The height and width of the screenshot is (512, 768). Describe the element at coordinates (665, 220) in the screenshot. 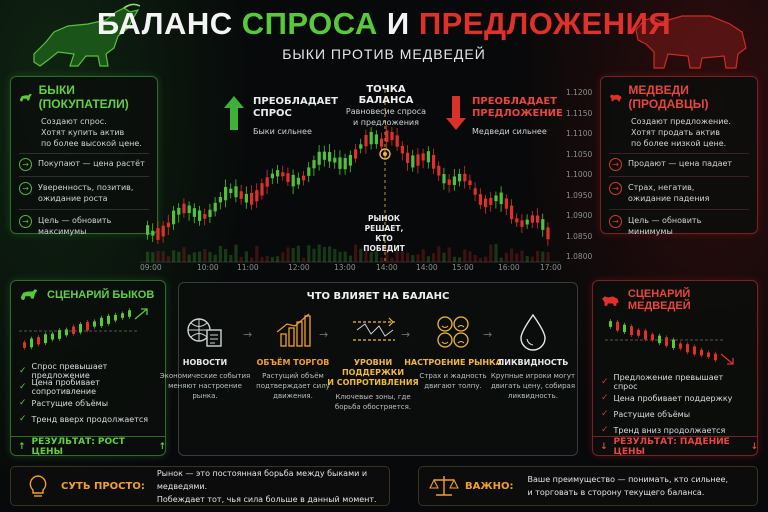

I see `bears-item-text: Цель — обновить` at that location.